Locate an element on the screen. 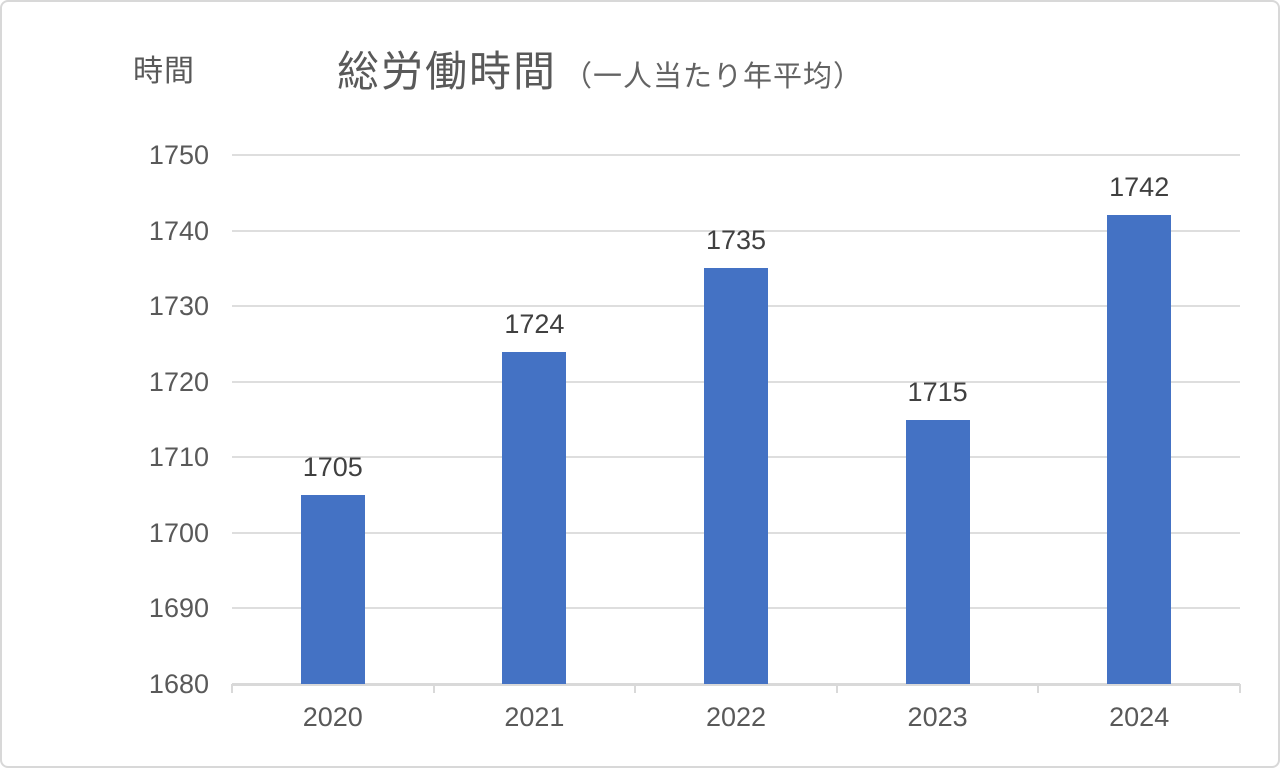  bar-value-label-2022: 1735 is located at coordinates (736, 240).